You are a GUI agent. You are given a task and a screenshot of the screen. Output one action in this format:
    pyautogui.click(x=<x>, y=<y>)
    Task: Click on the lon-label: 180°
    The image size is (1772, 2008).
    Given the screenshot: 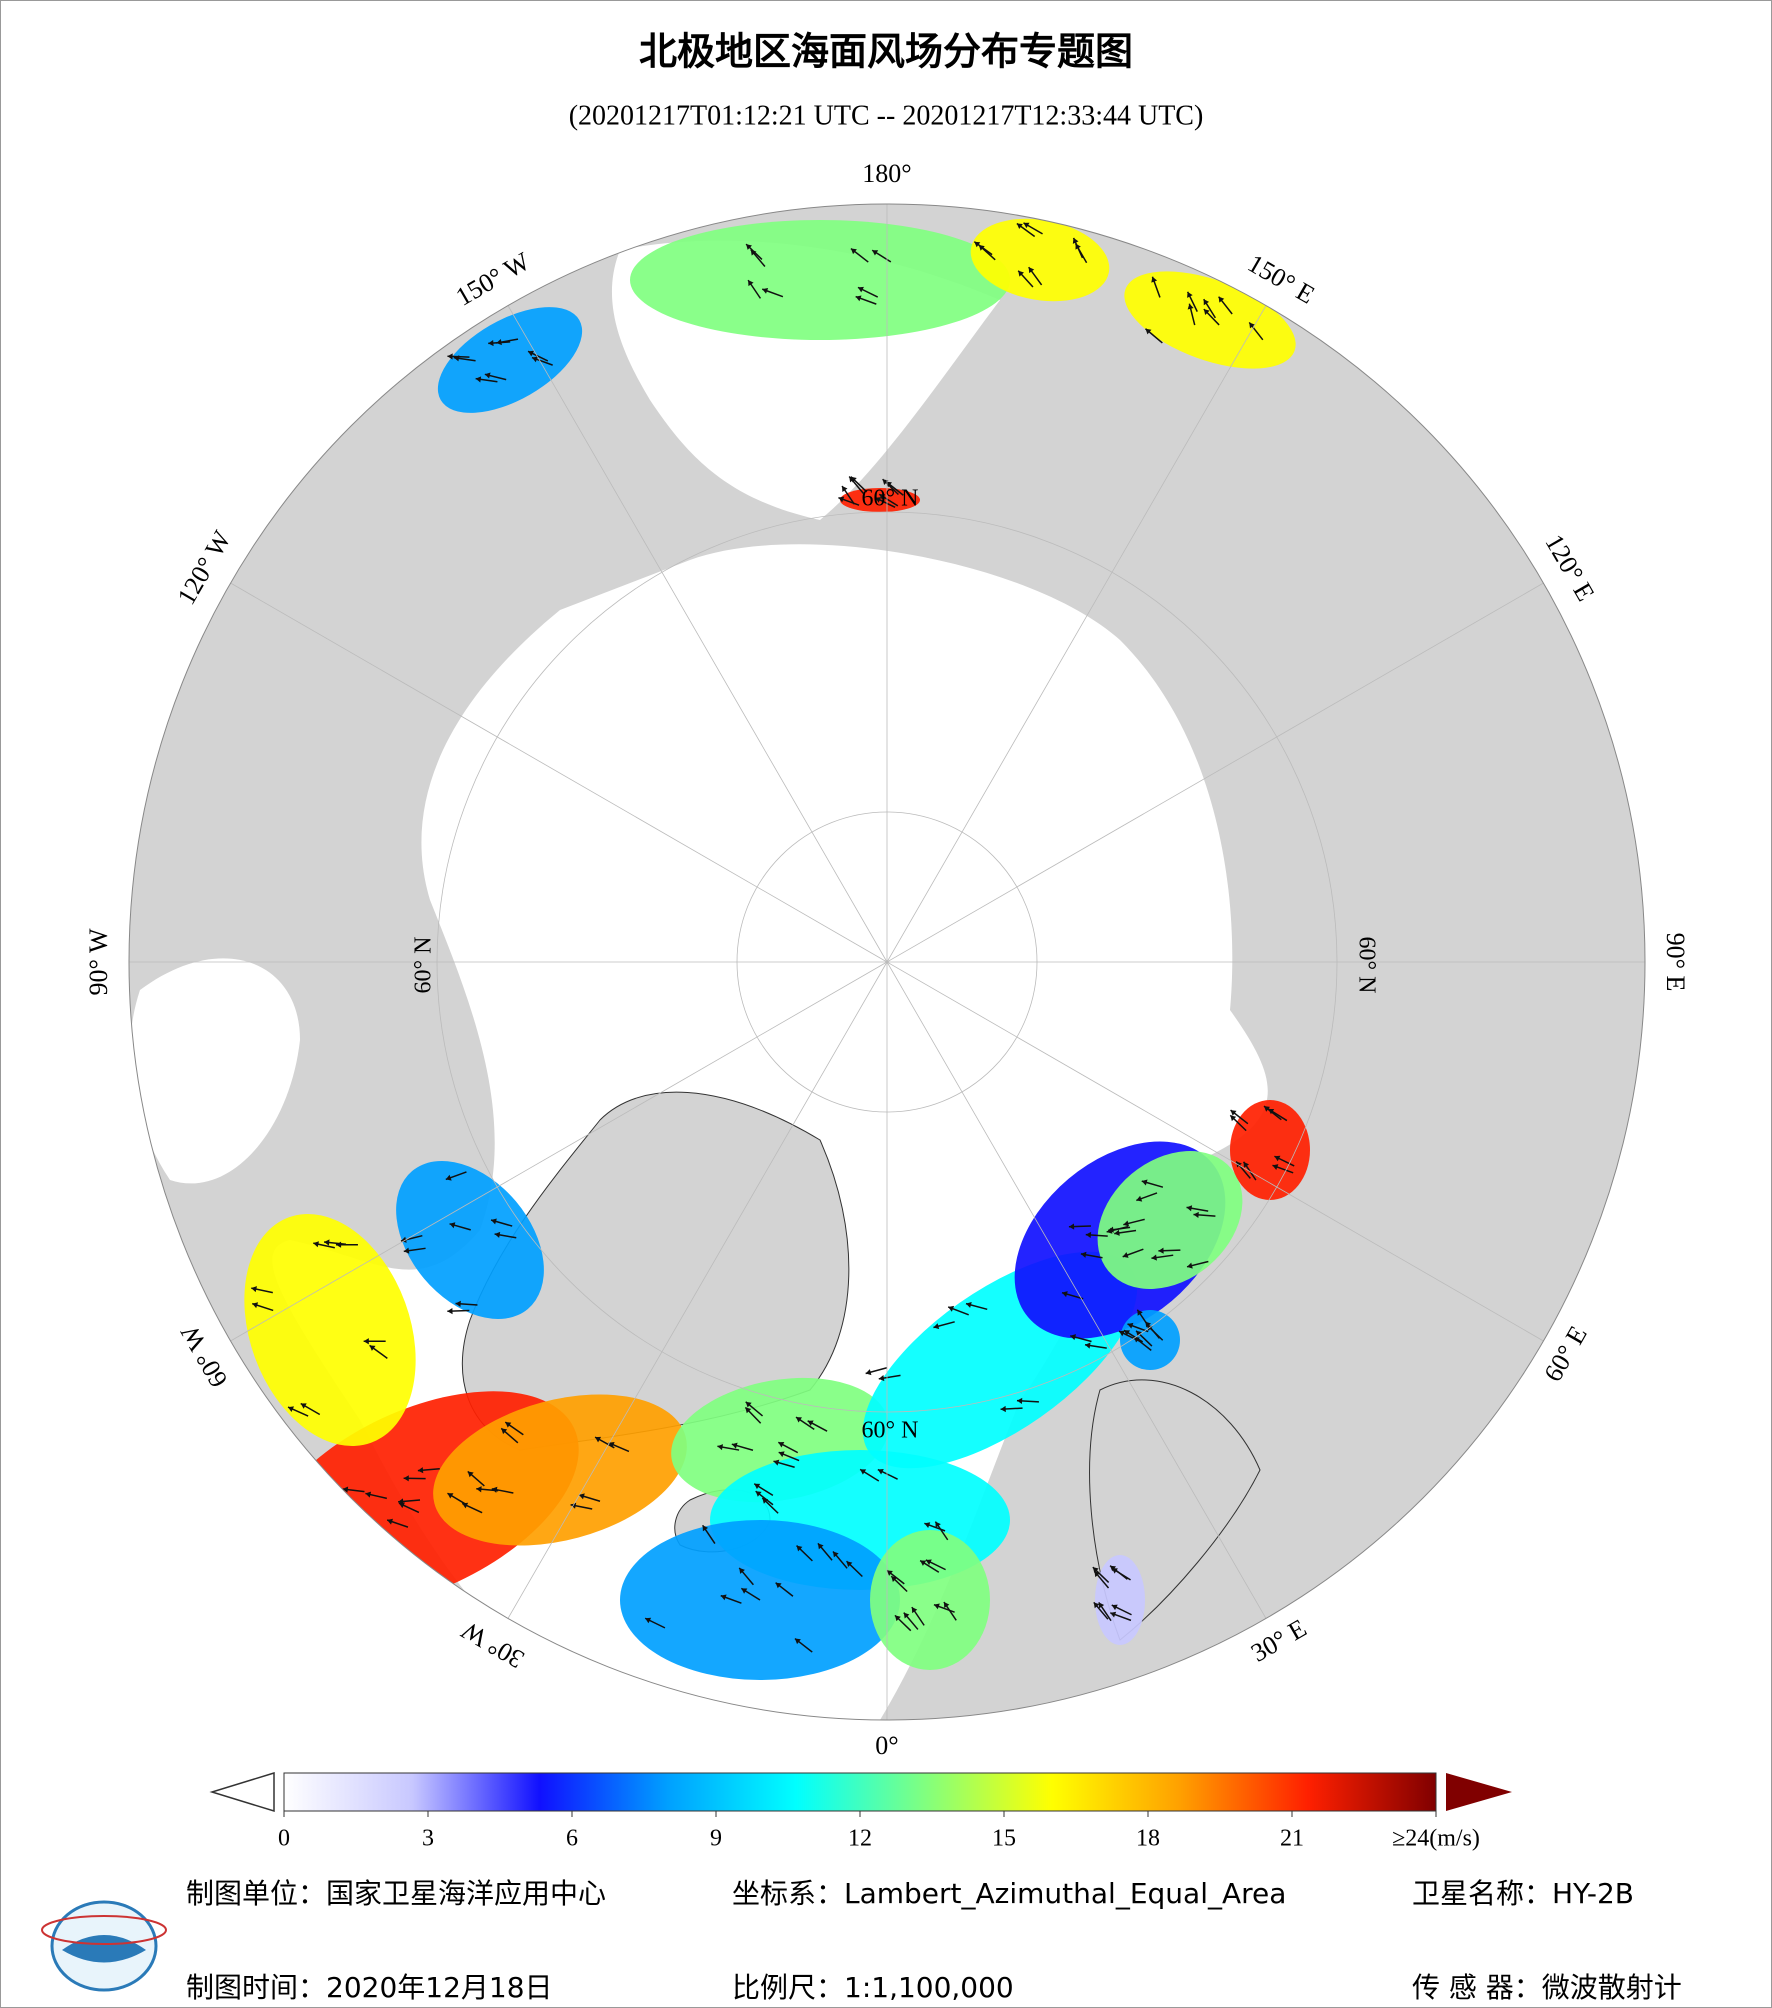 What is the action you would take?
    pyautogui.click(x=886, y=173)
    